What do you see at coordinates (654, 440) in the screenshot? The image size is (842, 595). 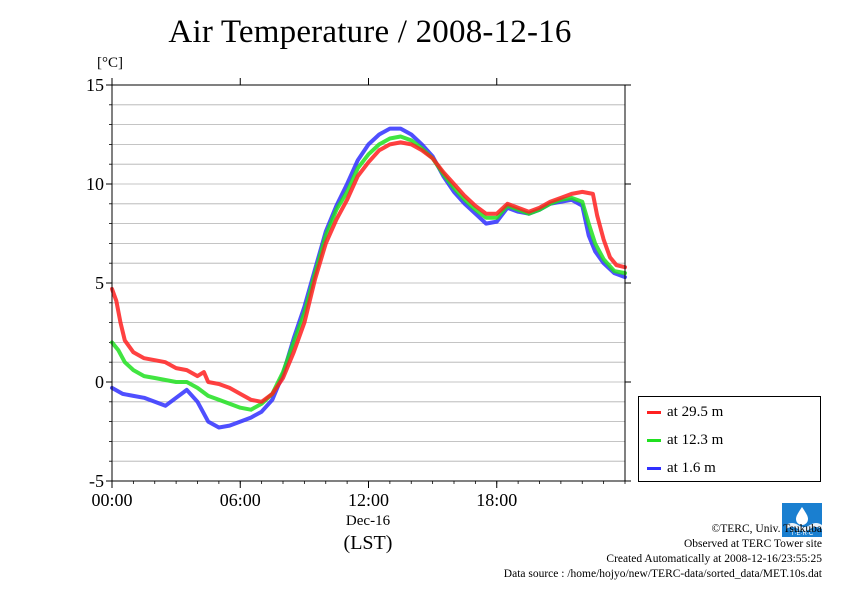 I see `legend-swatch-green` at bounding box center [654, 440].